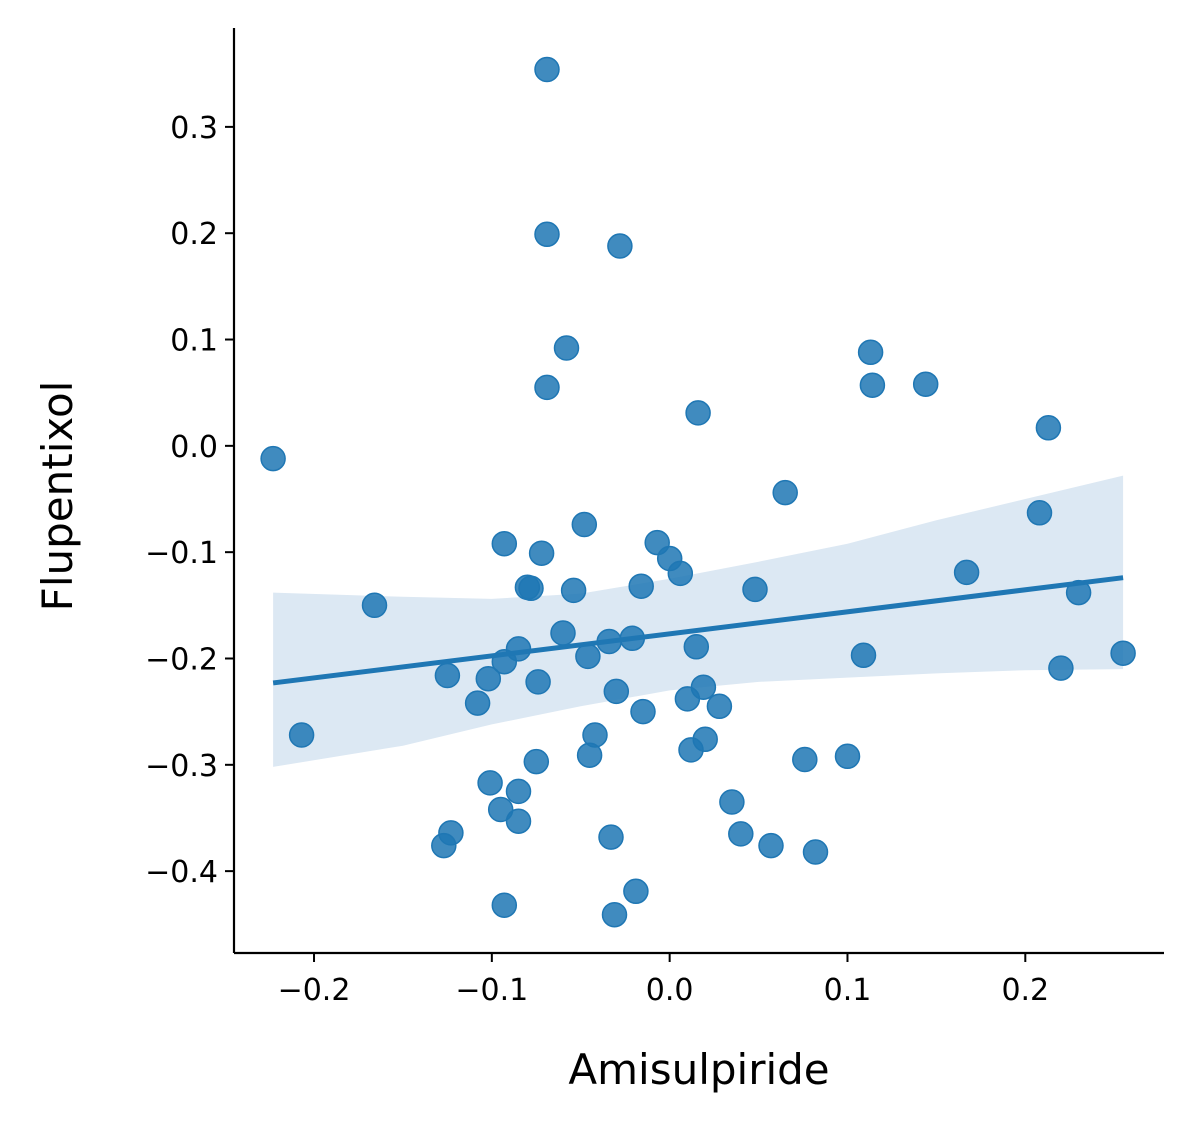 Image resolution: width=1194 pixels, height=1128 pixels. Describe the element at coordinates (181, 553) in the screenshot. I see `y-tick-label: −0.1` at that location.